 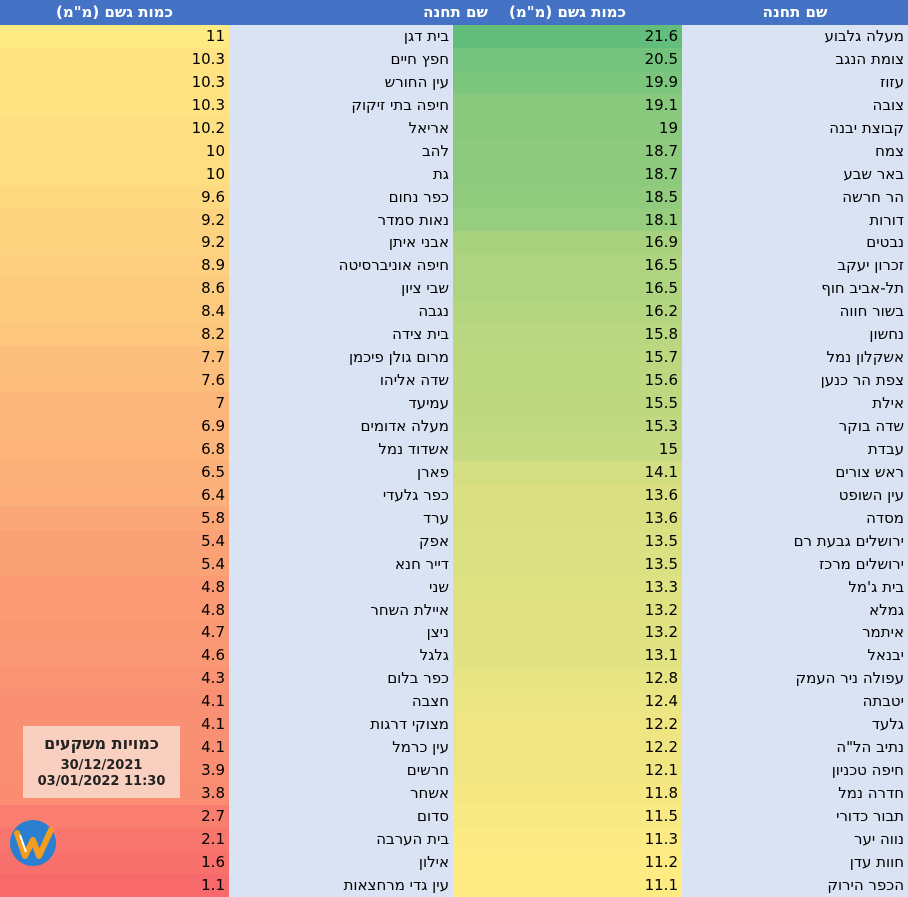 I want to click on left-station-cell: אבני איתן, so click(x=341, y=243).